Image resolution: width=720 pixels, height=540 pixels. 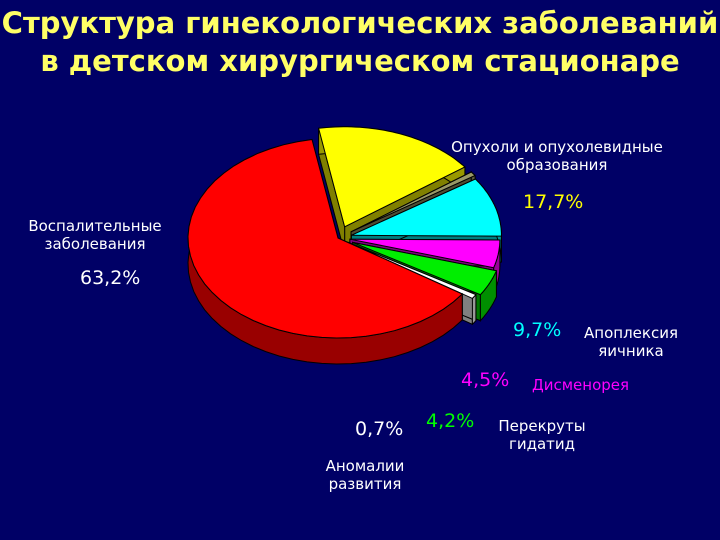 I want to click on label-apoplexy-name-line-2: яичника, so click(x=631, y=351).